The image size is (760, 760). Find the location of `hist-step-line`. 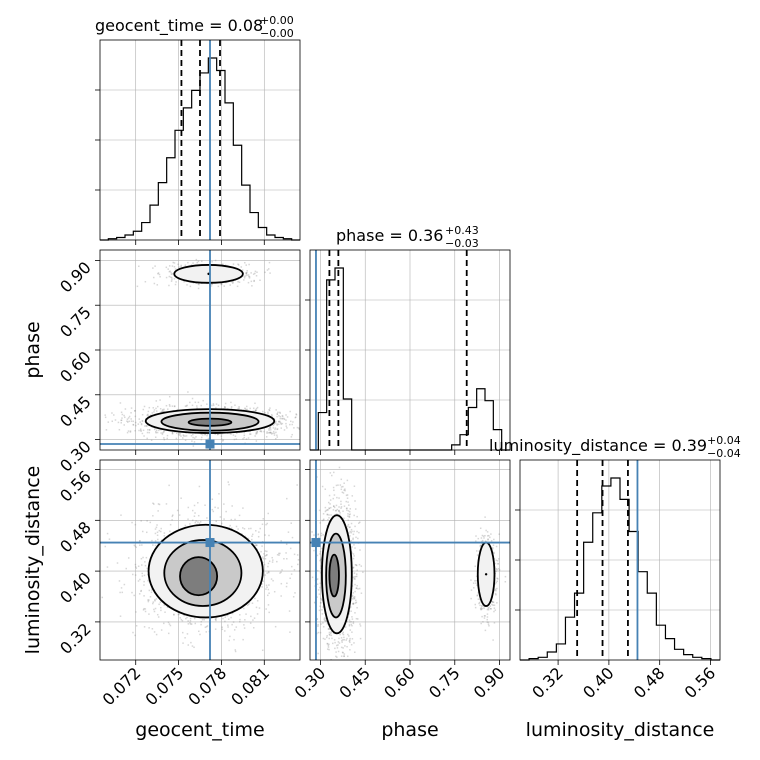

hist-step-line is located at coordinates (620, 569).